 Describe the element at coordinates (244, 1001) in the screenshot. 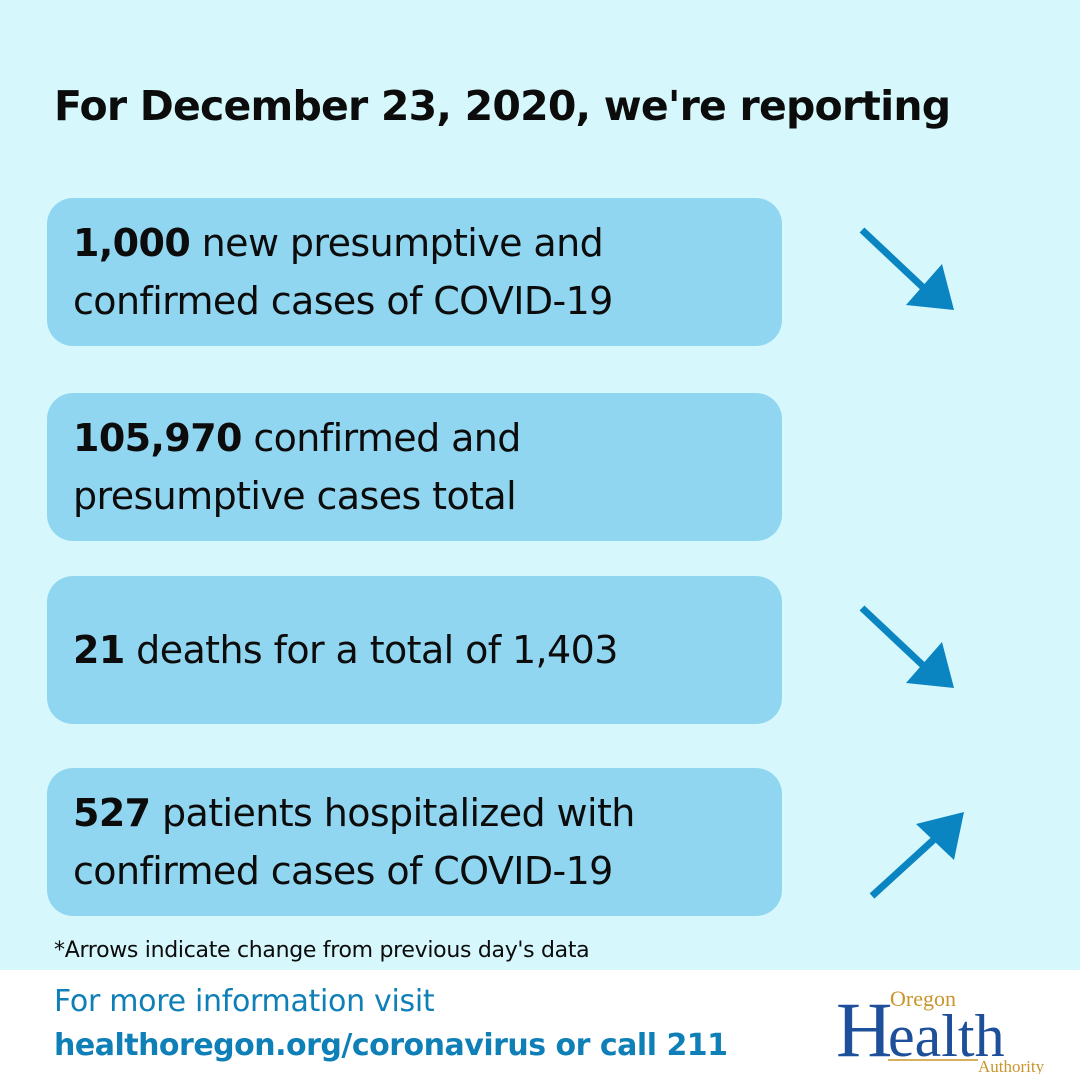

I see `footer-info-text: For more information visit` at that location.